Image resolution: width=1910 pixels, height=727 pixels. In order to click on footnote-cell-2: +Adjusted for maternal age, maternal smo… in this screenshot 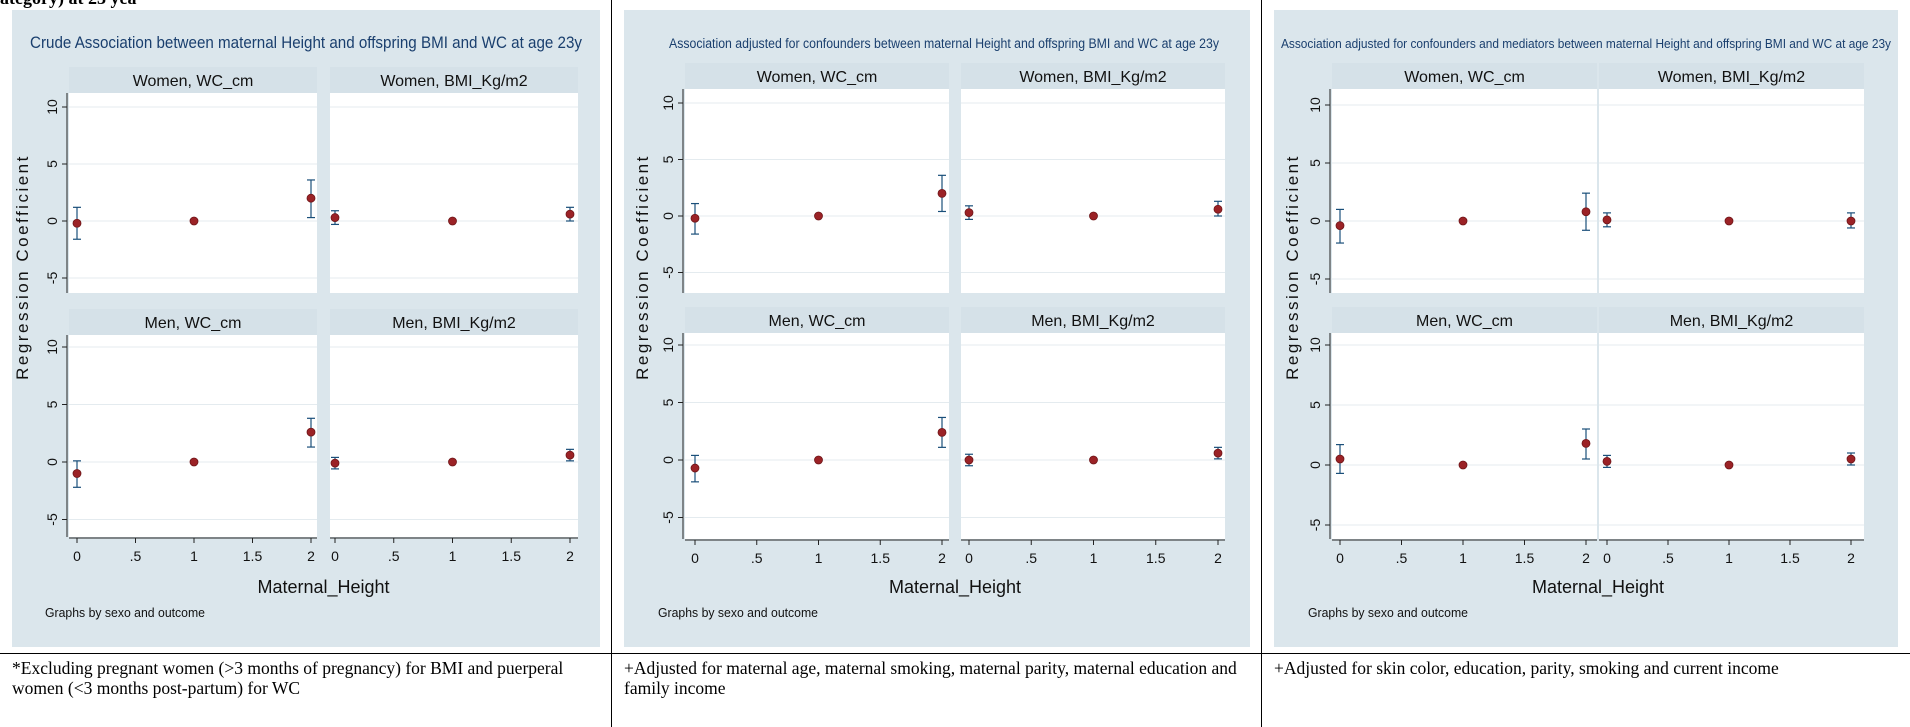, I will do `click(937, 690)`.